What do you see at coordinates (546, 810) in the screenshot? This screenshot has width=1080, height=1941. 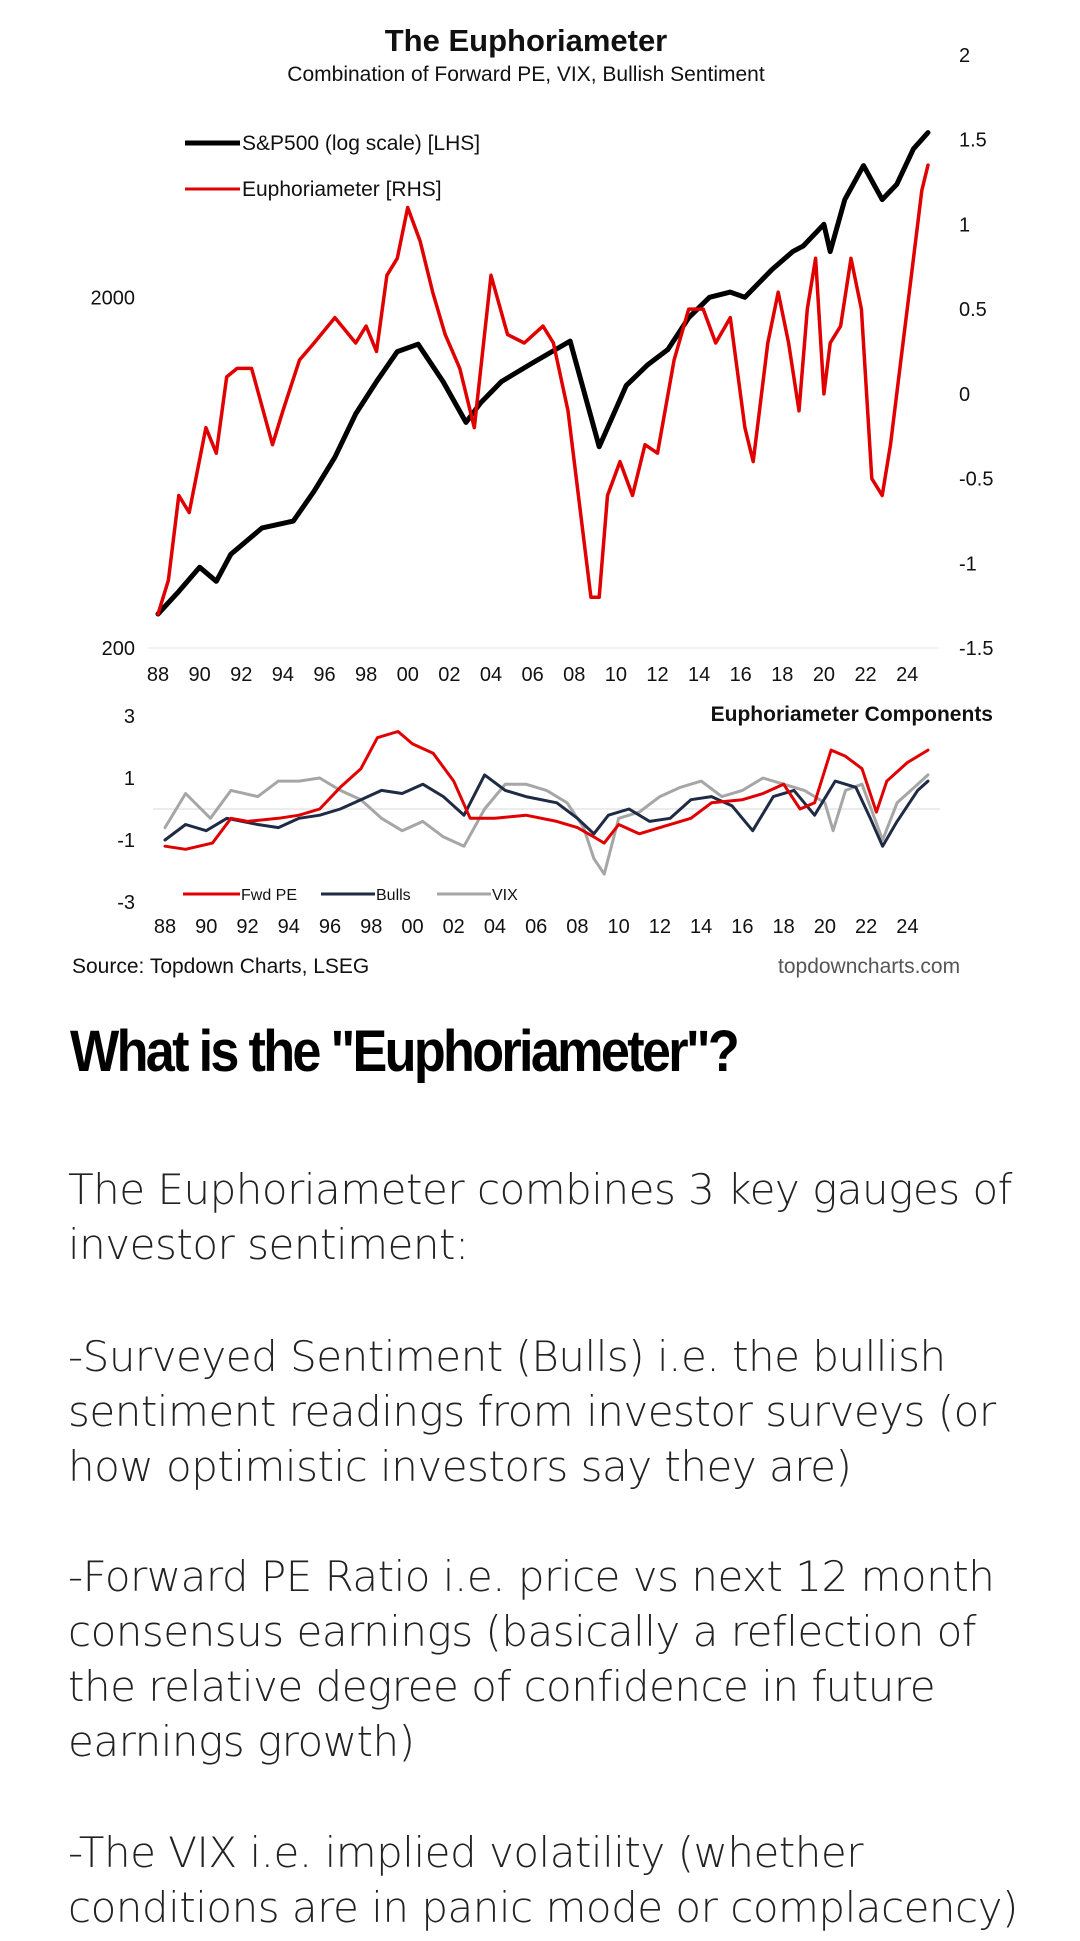 I see `components-line-bulls` at bounding box center [546, 810].